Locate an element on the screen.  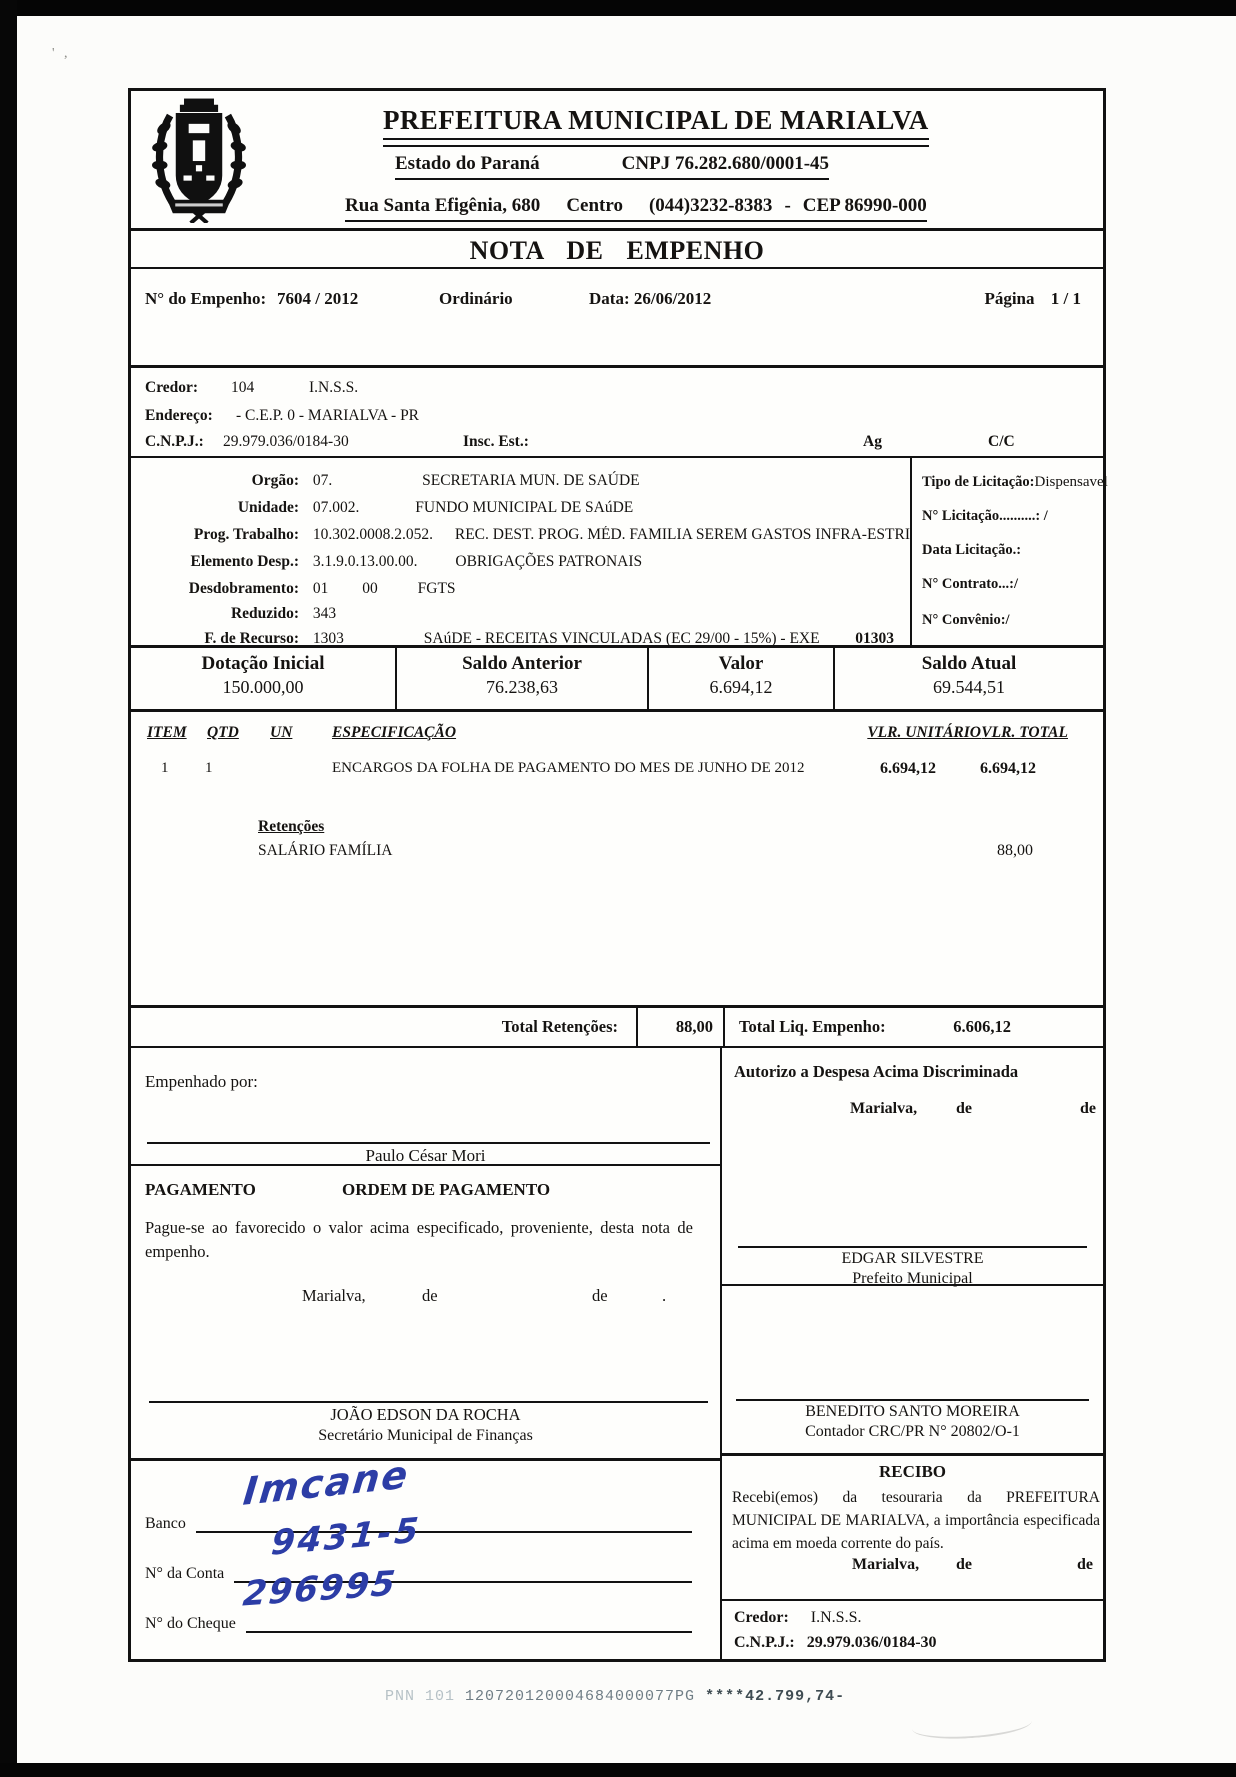
secretario-nome: JOÃO EDSON DA ROCHA is located at coordinates (425, 1414).